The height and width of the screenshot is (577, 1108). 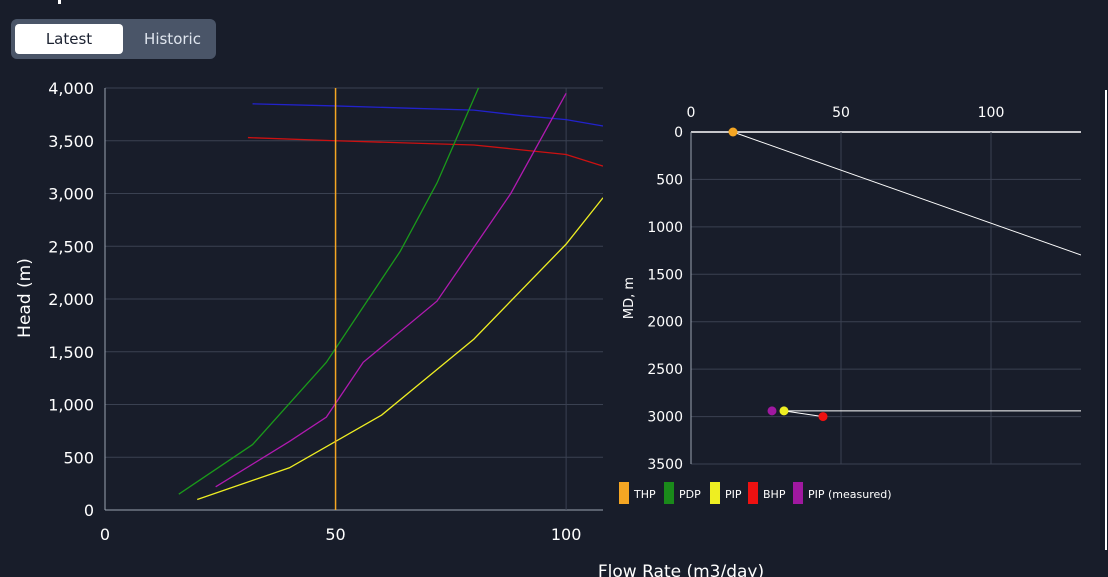 I want to click on y-tick-label: 3500, so click(x=665, y=465).